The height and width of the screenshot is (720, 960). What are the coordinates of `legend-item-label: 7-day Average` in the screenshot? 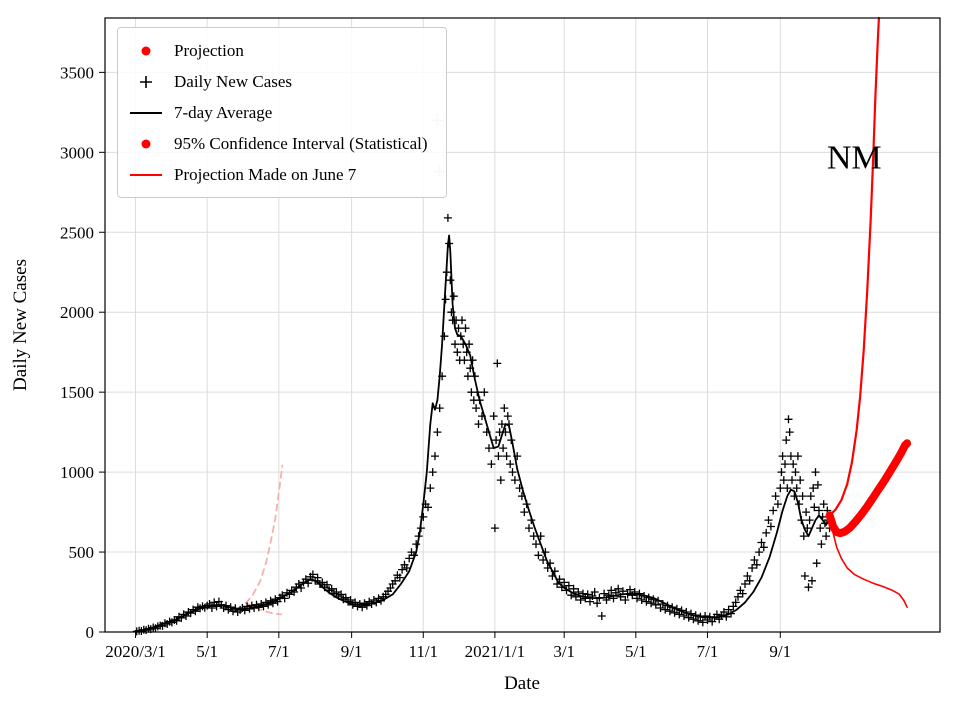 It's located at (223, 112).